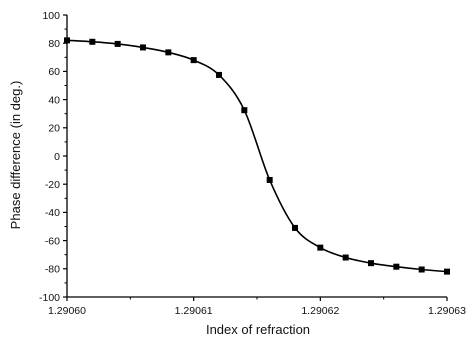 This screenshot has width=466, height=341. What do you see at coordinates (15, 155) in the screenshot?
I see `y-axis-title: Phase difference (in deg.)` at bounding box center [15, 155].